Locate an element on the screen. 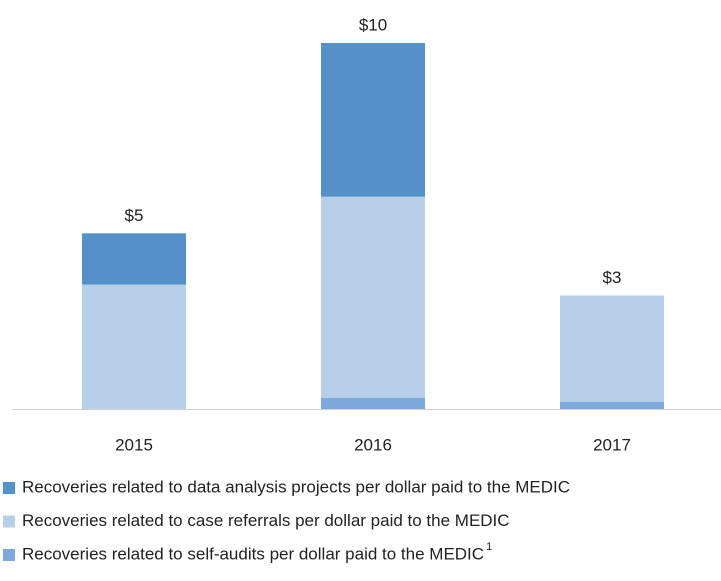 The image size is (721, 581). total-label: $3 is located at coordinates (612, 277).